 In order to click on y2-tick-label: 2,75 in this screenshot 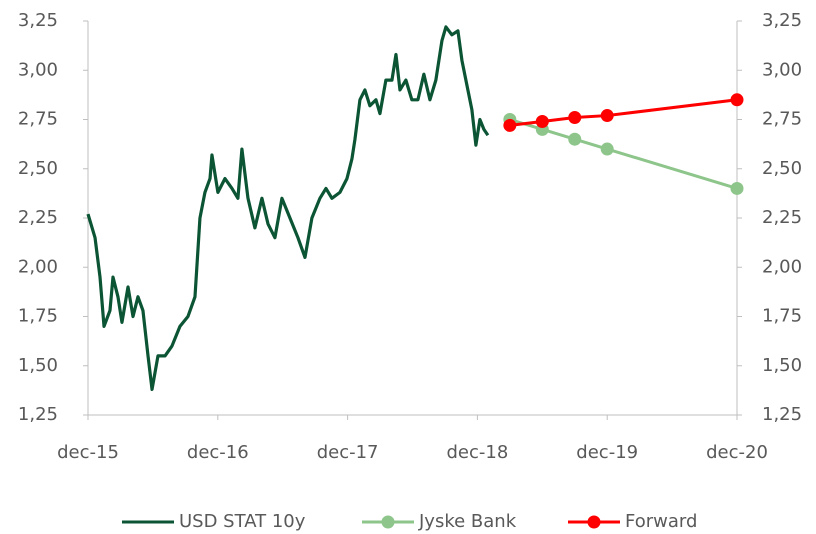, I will do `click(782, 119)`.